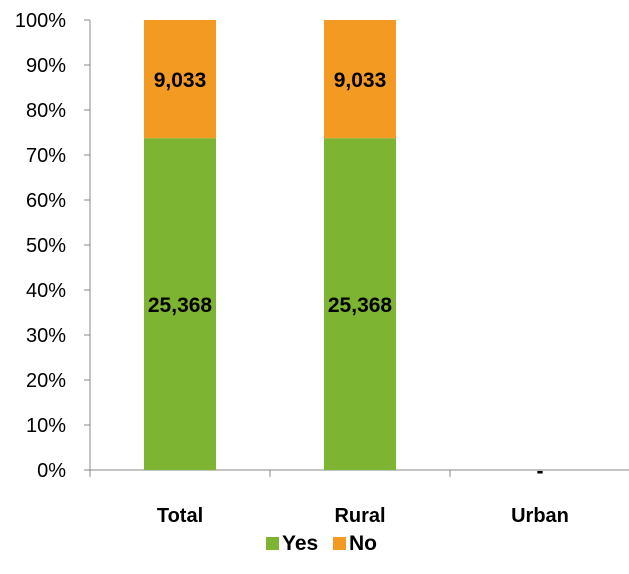 This screenshot has height=574, width=629. Describe the element at coordinates (359, 516) in the screenshot. I see `x-category-label: Rural` at that location.